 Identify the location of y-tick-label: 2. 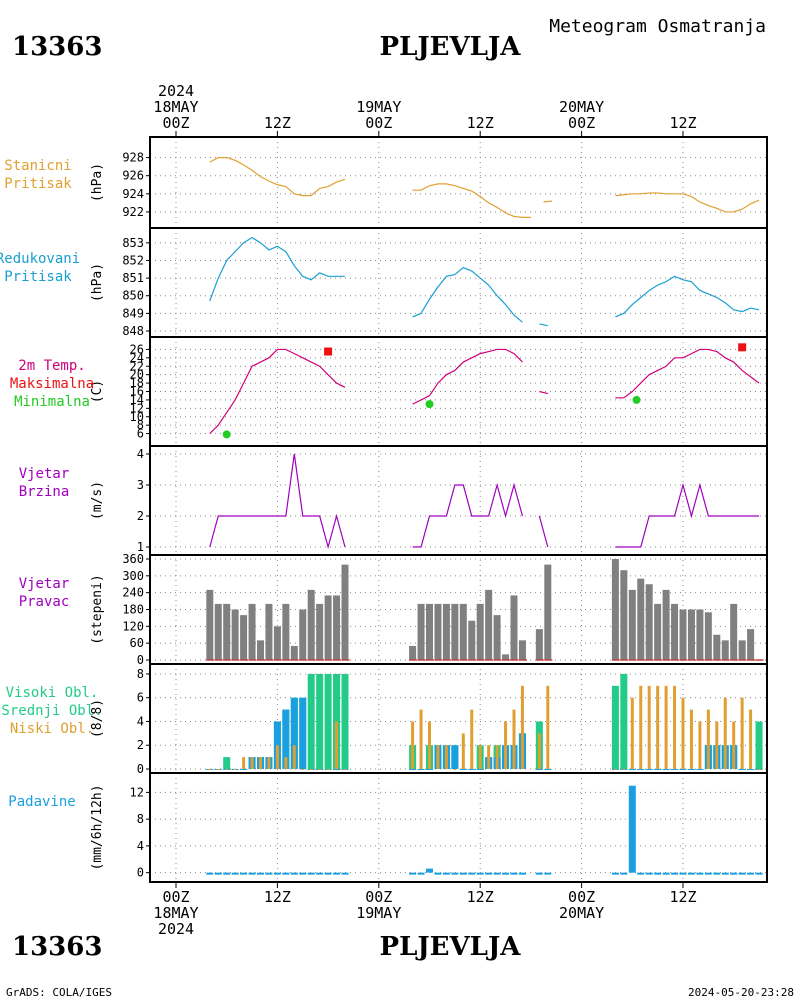
(140, 745).